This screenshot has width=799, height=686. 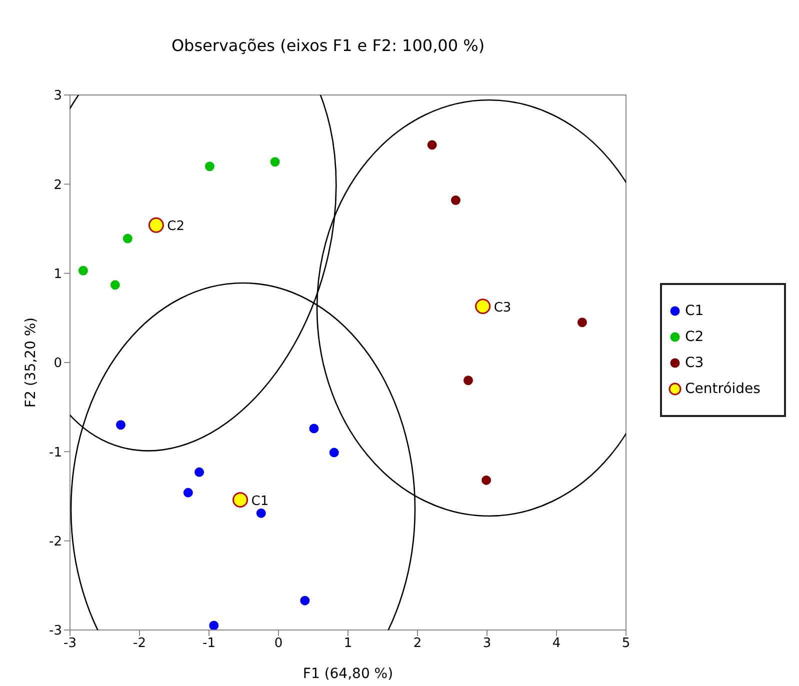 I want to click on x-tick-label: 2, so click(x=417, y=644).